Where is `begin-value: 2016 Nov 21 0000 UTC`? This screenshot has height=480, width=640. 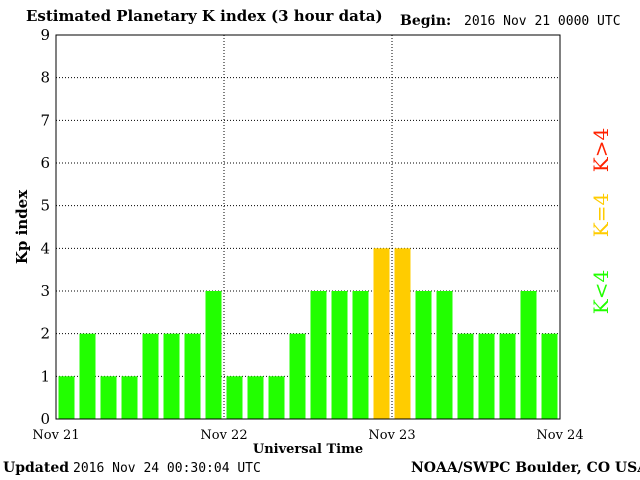 begin-value: 2016 Nov 21 0000 UTC is located at coordinates (542, 21).